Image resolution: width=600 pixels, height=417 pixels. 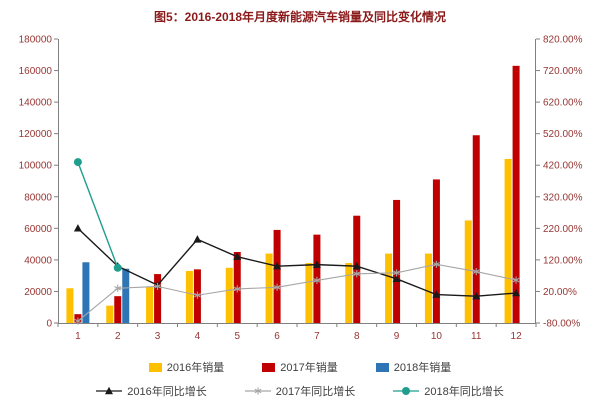 What do you see at coordinates (36, 103) in the screenshot?
I see `svg-text: 140000` at bounding box center [36, 103].